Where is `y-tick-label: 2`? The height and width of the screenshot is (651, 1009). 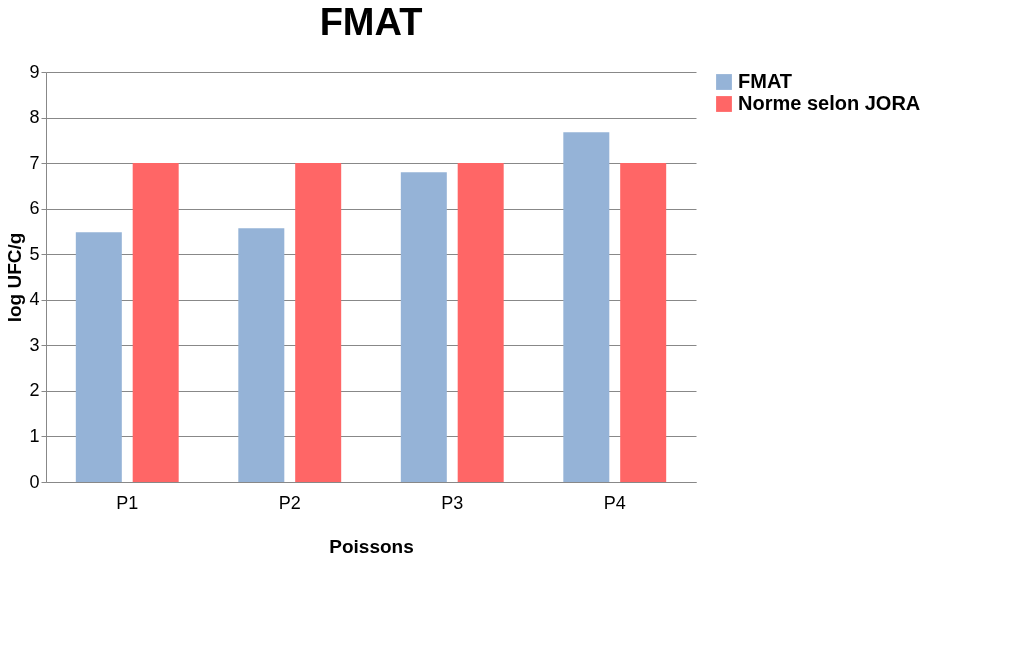 y-tick-label: 2 is located at coordinates (34, 390).